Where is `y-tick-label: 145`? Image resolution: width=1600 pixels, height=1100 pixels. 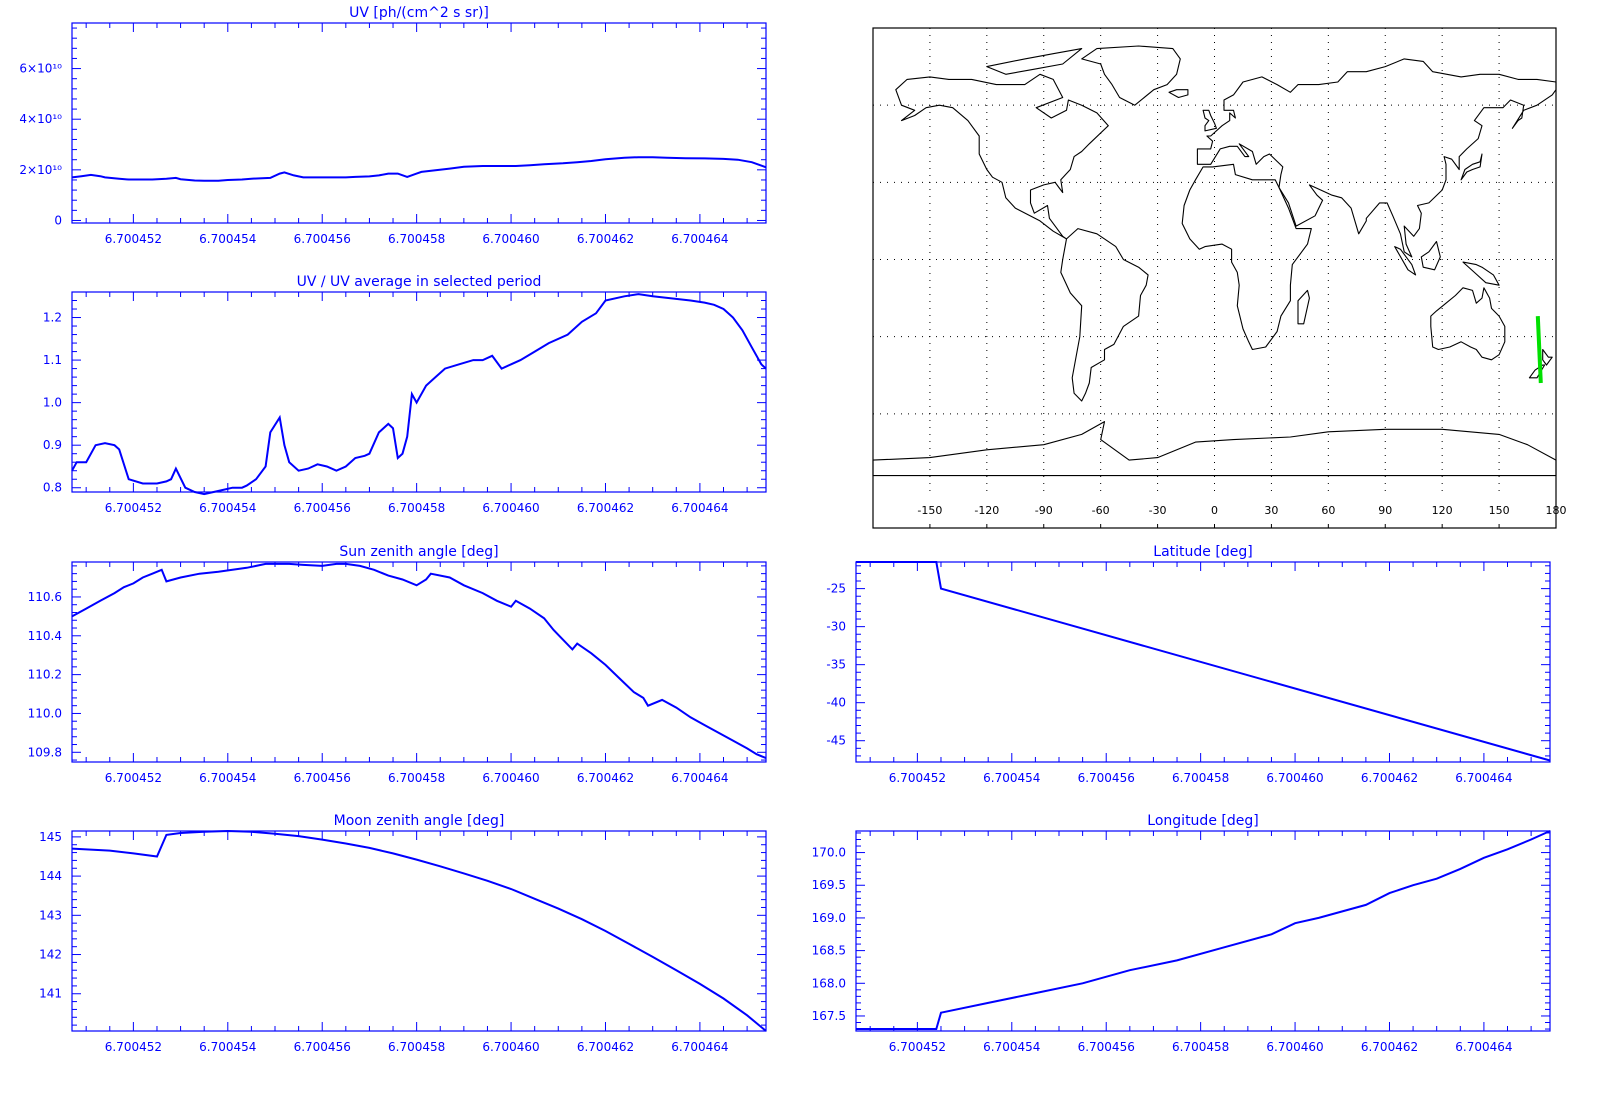 y-tick-label: 145 is located at coordinates (50, 837).